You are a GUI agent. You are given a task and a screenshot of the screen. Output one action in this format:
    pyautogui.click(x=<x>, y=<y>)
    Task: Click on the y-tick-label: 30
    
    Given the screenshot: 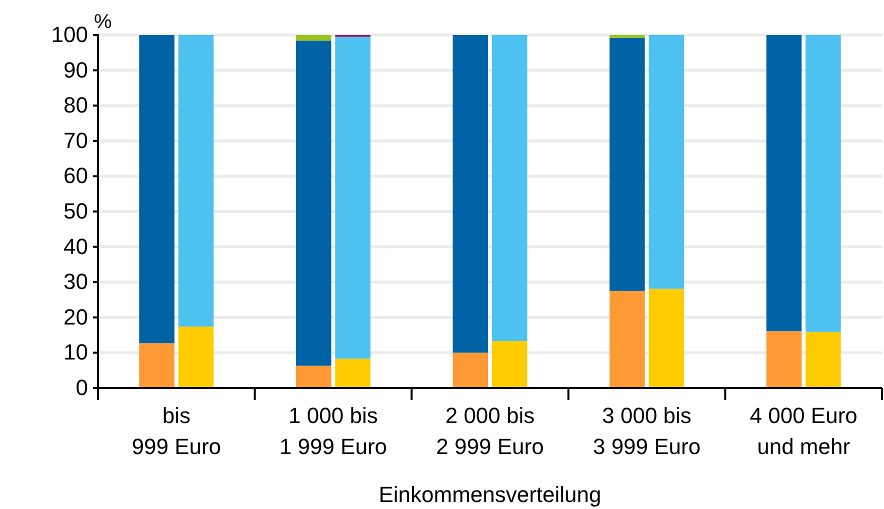 What is the action you would take?
    pyautogui.click(x=76, y=281)
    